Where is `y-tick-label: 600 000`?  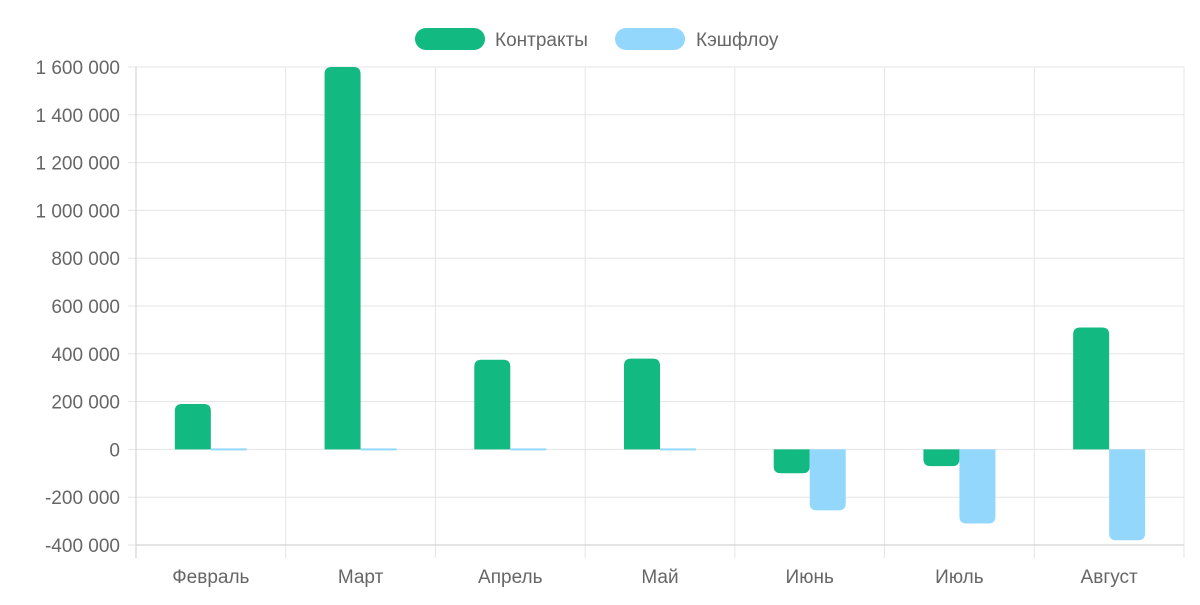 y-tick-label: 600 000 is located at coordinates (85, 307).